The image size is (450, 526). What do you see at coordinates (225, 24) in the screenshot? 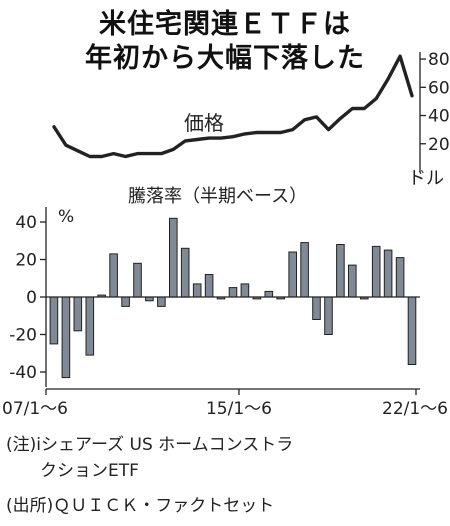
I see `chart-title-line-1: 米住宅関連ＥＴＦは` at bounding box center [225, 24].